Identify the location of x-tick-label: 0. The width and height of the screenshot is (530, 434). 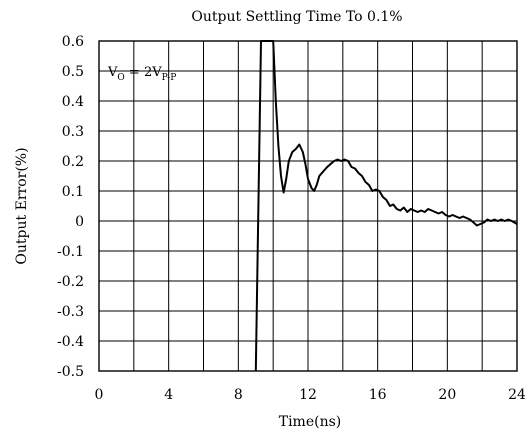
(99, 395).